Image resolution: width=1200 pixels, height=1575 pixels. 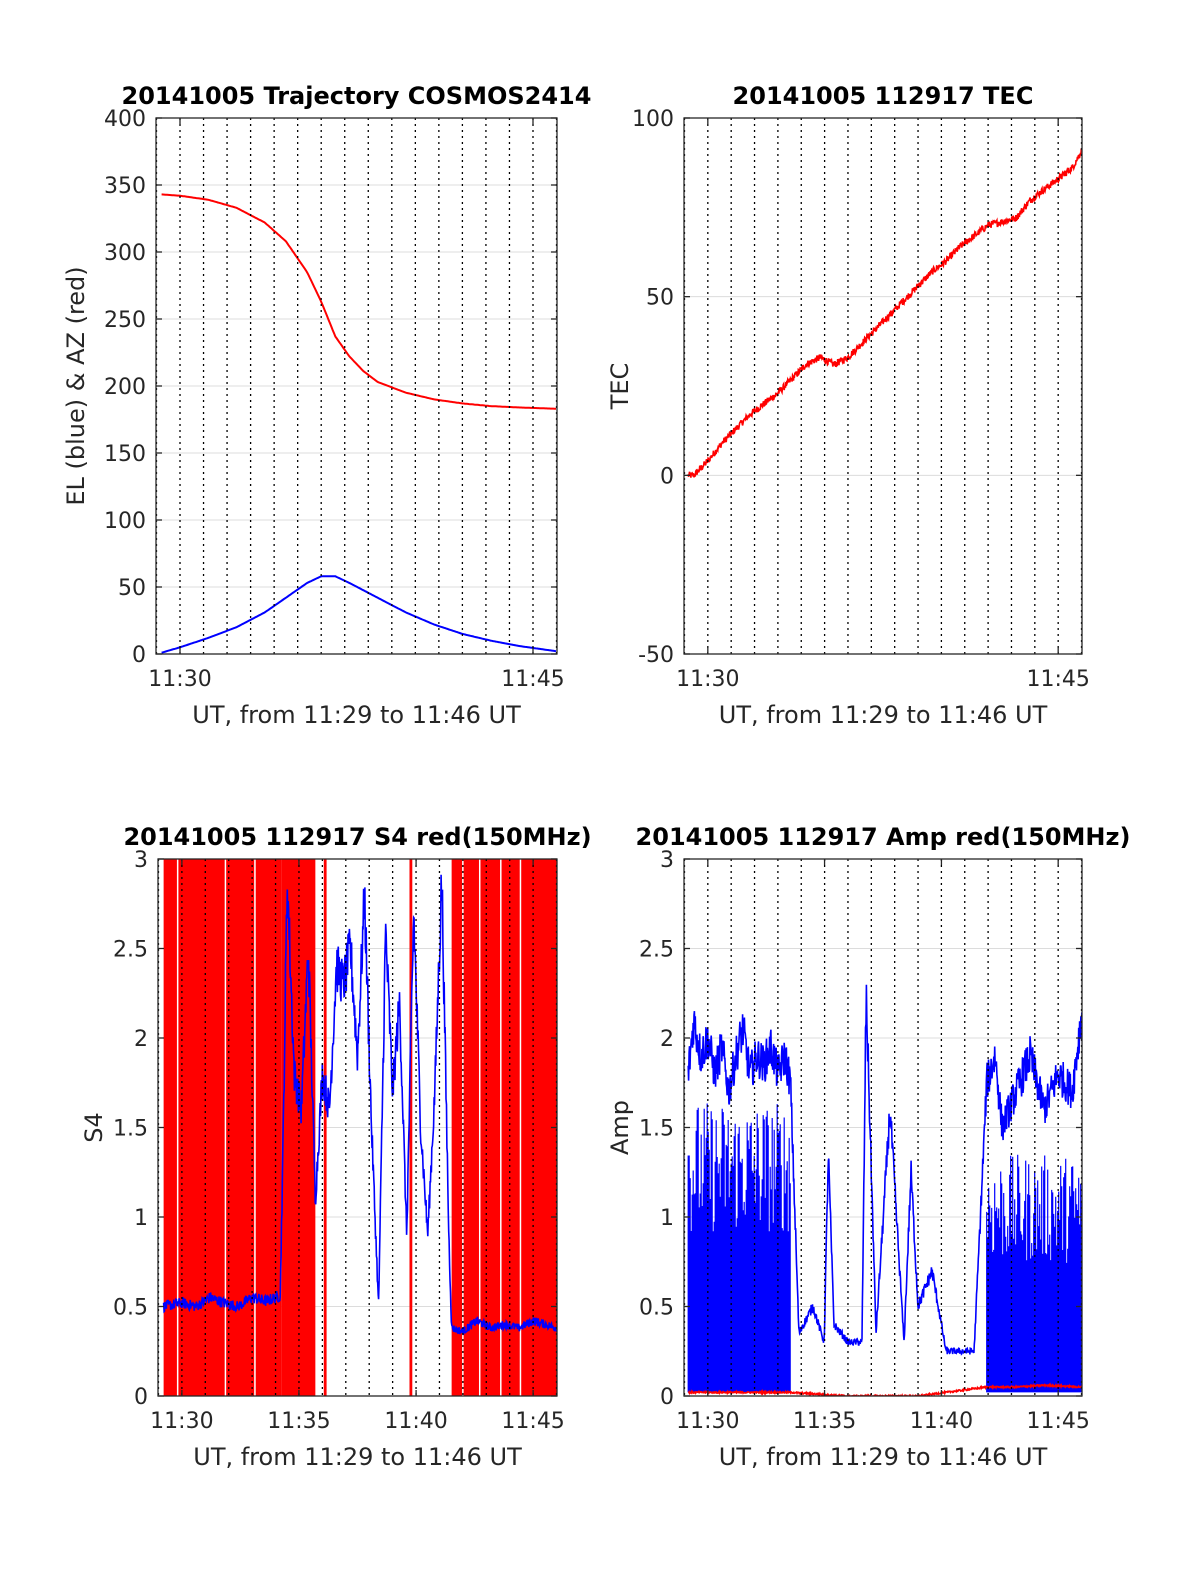 I want to click on y-tick-label: -50, so click(x=656, y=655).